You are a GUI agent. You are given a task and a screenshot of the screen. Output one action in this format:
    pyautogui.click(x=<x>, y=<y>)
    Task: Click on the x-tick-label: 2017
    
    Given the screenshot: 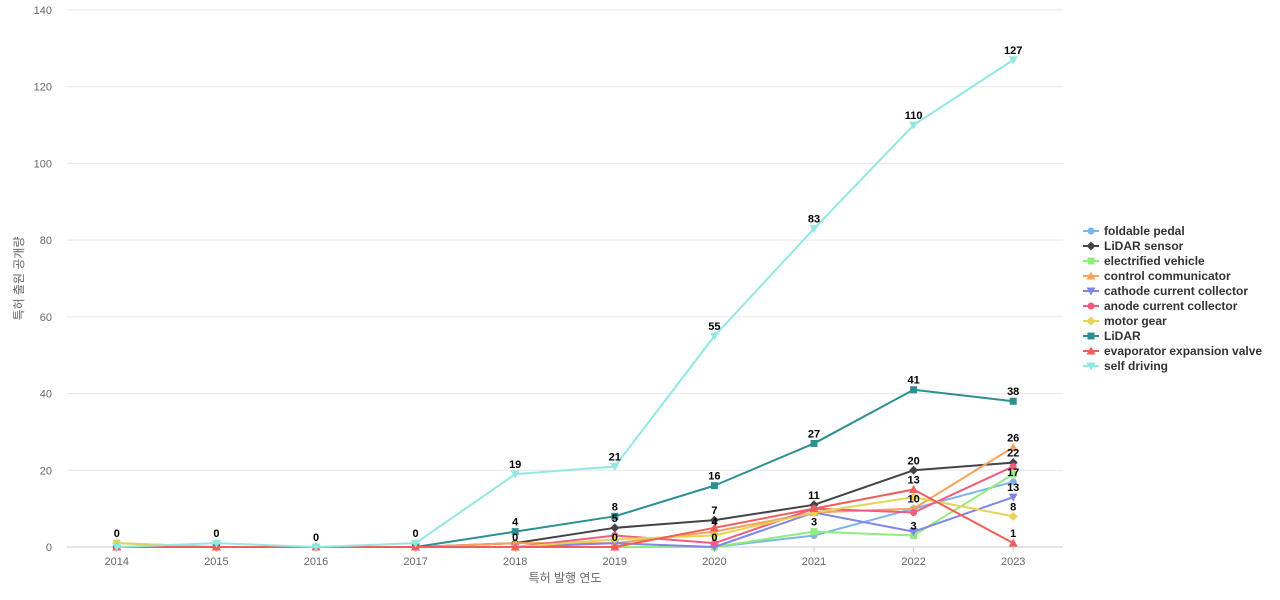 What is the action you would take?
    pyautogui.click(x=415, y=562)
    